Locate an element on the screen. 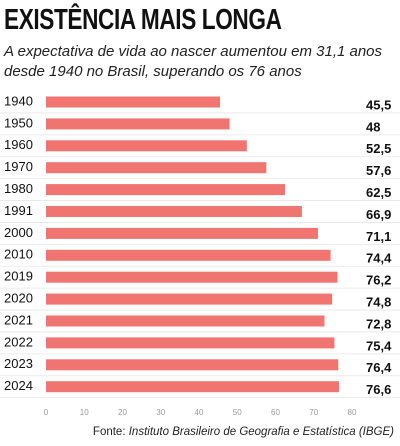 The image size is (400, 446). y-tick-label: 2022 is located at coordinates (18, 341).